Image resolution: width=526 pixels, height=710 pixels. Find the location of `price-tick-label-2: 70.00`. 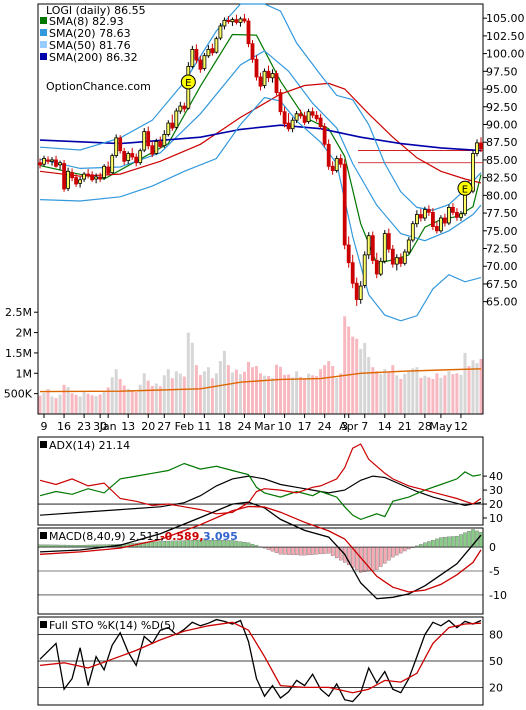

price-tick-label-2: 70.00 is located at coordinates (502, 266).